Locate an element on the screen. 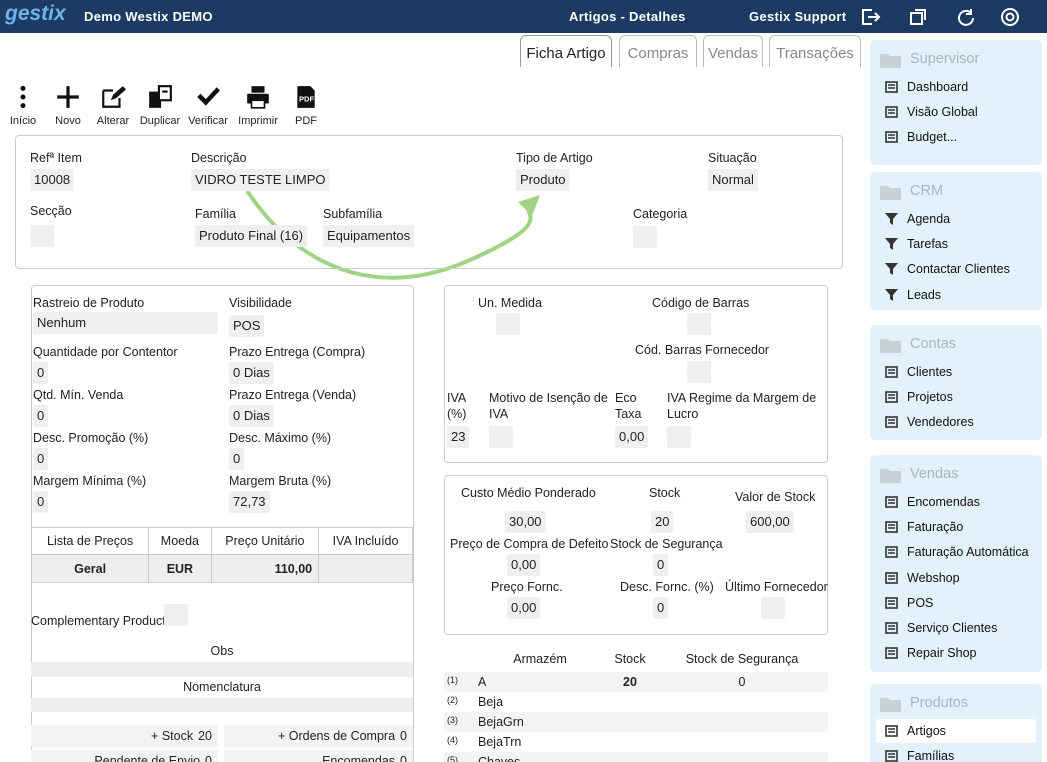  warehouse-name: BejaTrn is located at coordinates (500, 742).